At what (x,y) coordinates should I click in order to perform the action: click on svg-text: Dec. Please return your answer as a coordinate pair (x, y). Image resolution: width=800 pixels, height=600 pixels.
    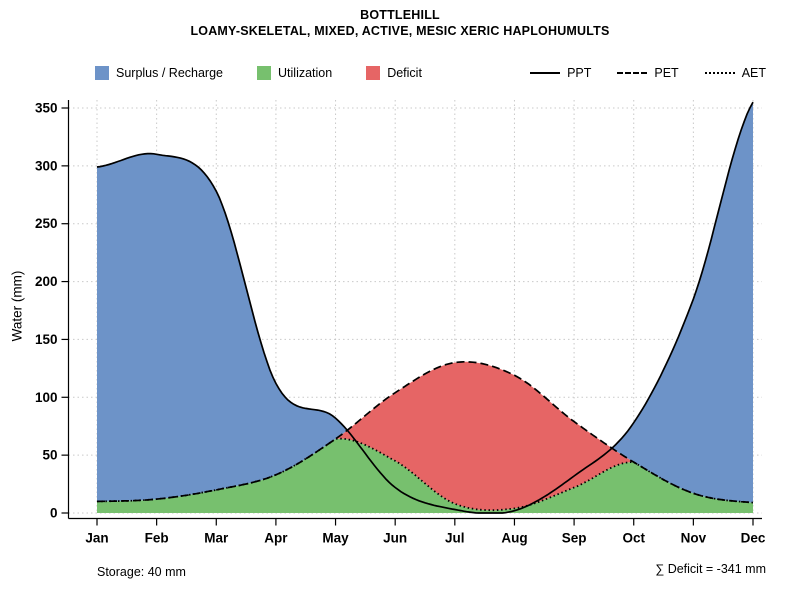
    Looking at the image, I should click on (753, 538).